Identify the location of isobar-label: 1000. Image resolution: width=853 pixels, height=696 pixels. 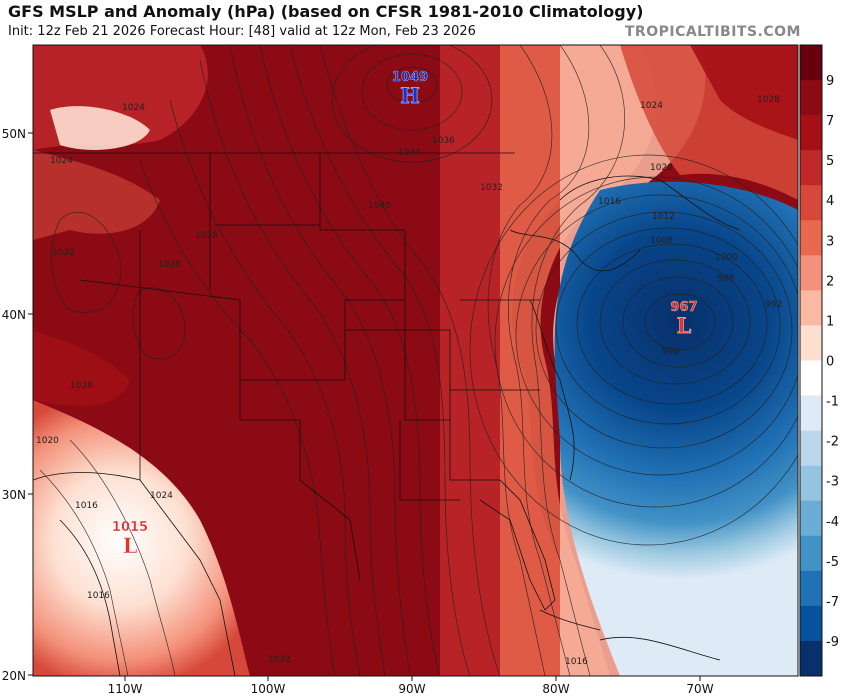
(726, 258).